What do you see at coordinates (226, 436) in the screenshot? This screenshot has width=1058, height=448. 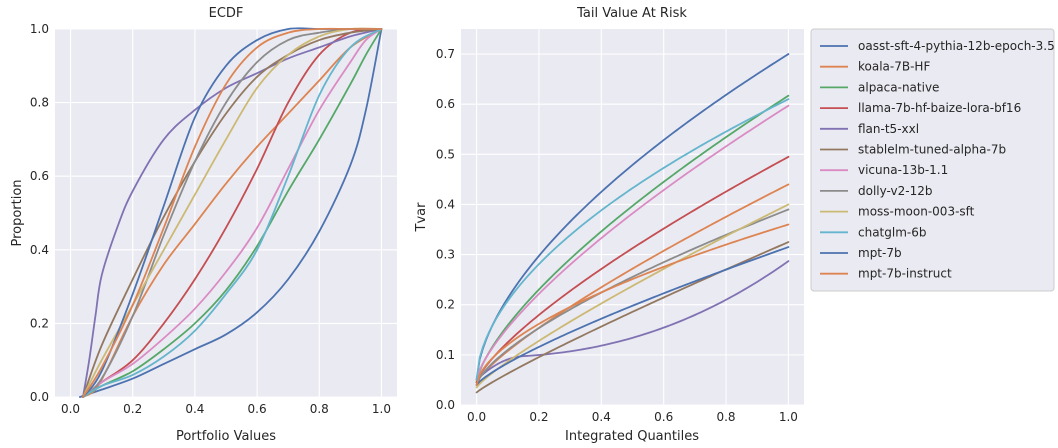 I see `ecdf-x-axis-label: Portfolio Values` at bounding box center [226, 436].